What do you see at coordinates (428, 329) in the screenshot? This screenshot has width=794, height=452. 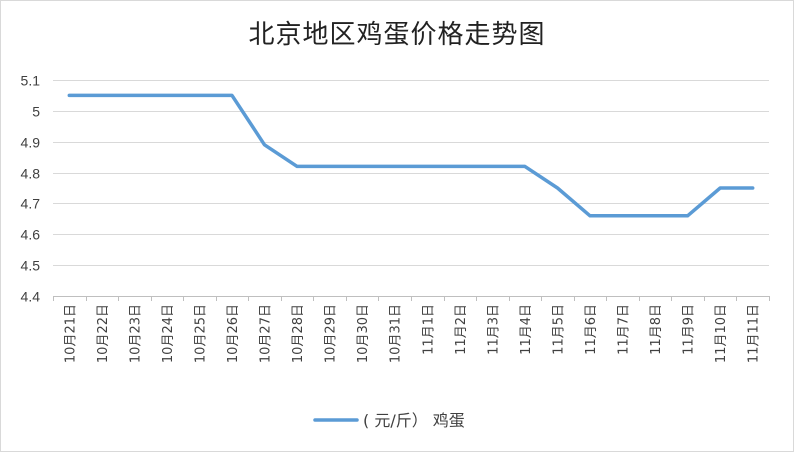 I see `x-tick-label: 11月1日` at bounding box center [428, 329].